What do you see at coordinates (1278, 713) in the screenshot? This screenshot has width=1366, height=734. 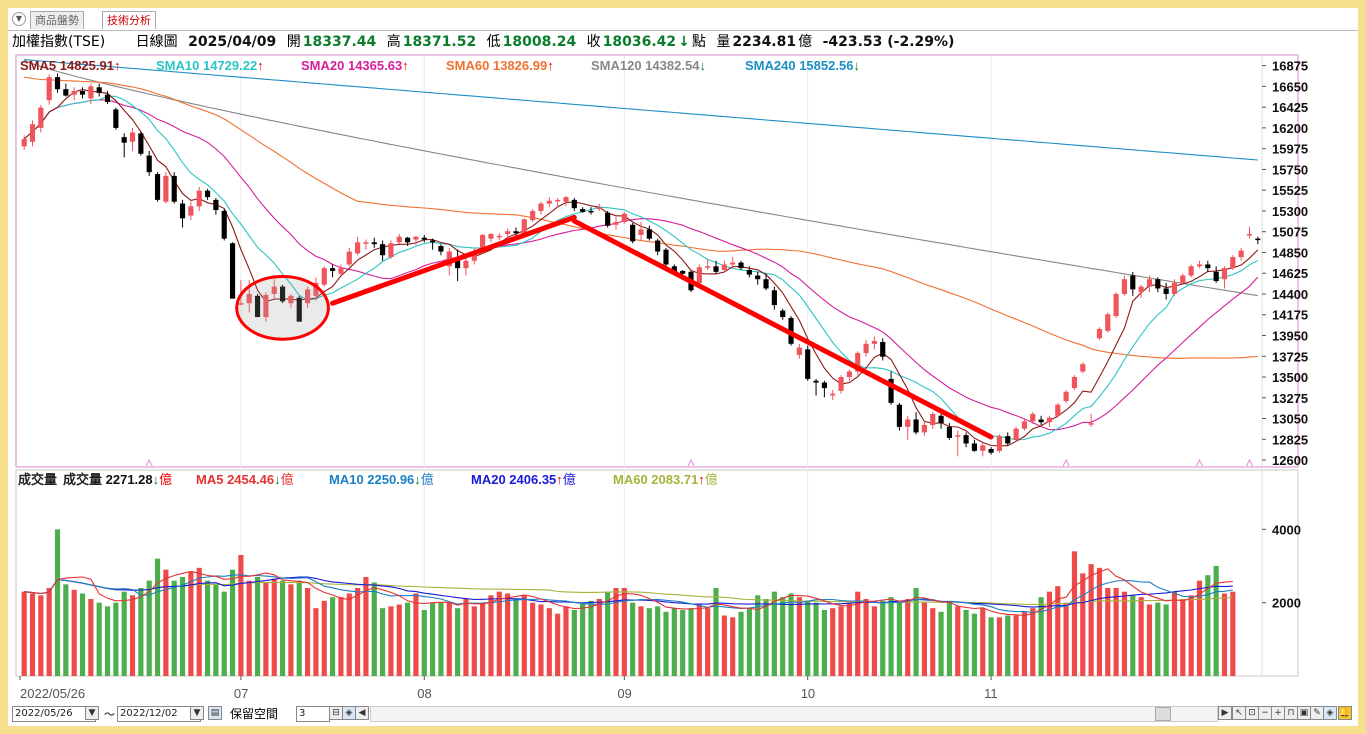 I see `zoom-in-icon: +` at bounding box center [1278, 713].